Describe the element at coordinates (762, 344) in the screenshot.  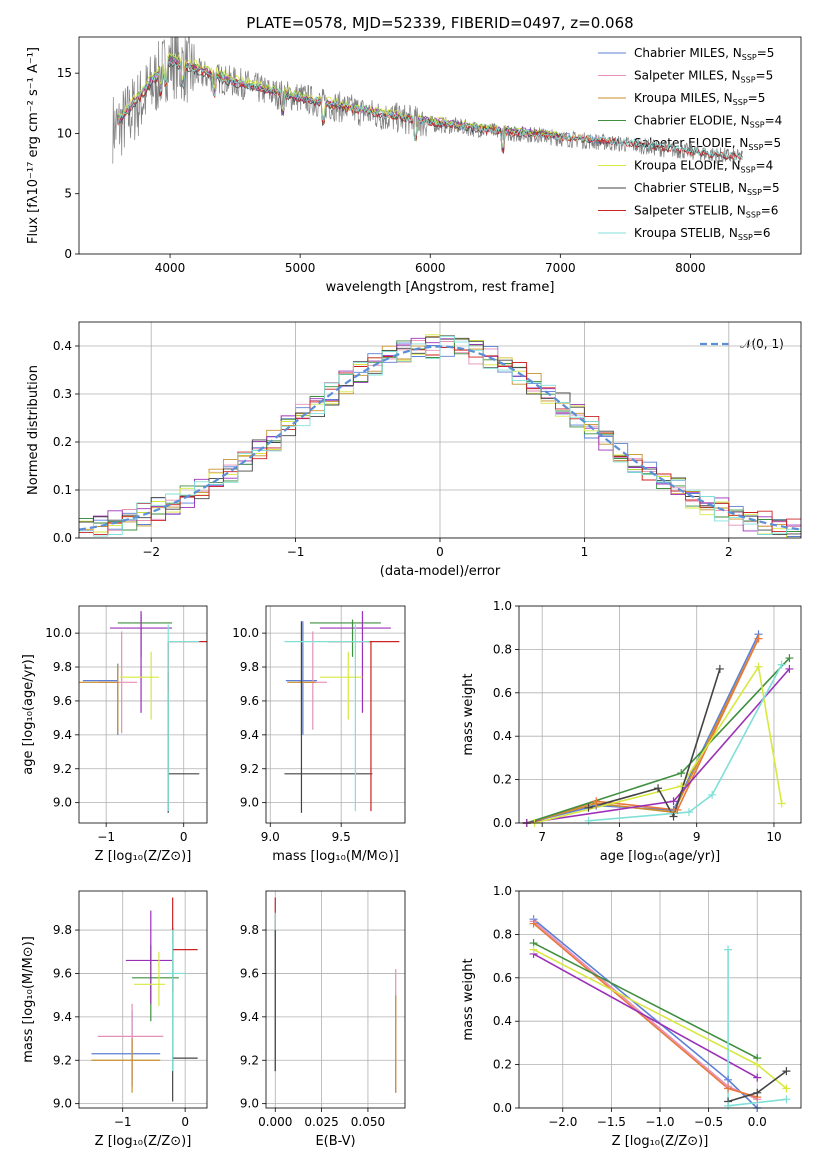
I see `legend-label: 𝒩(0, 1)` at that location.